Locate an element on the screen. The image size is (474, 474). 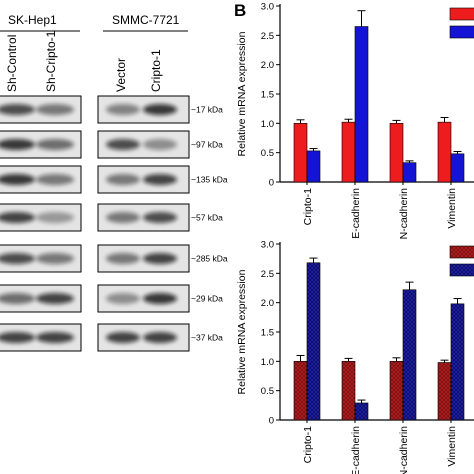
panel-b-label: B is located at coordinates (240, 10).